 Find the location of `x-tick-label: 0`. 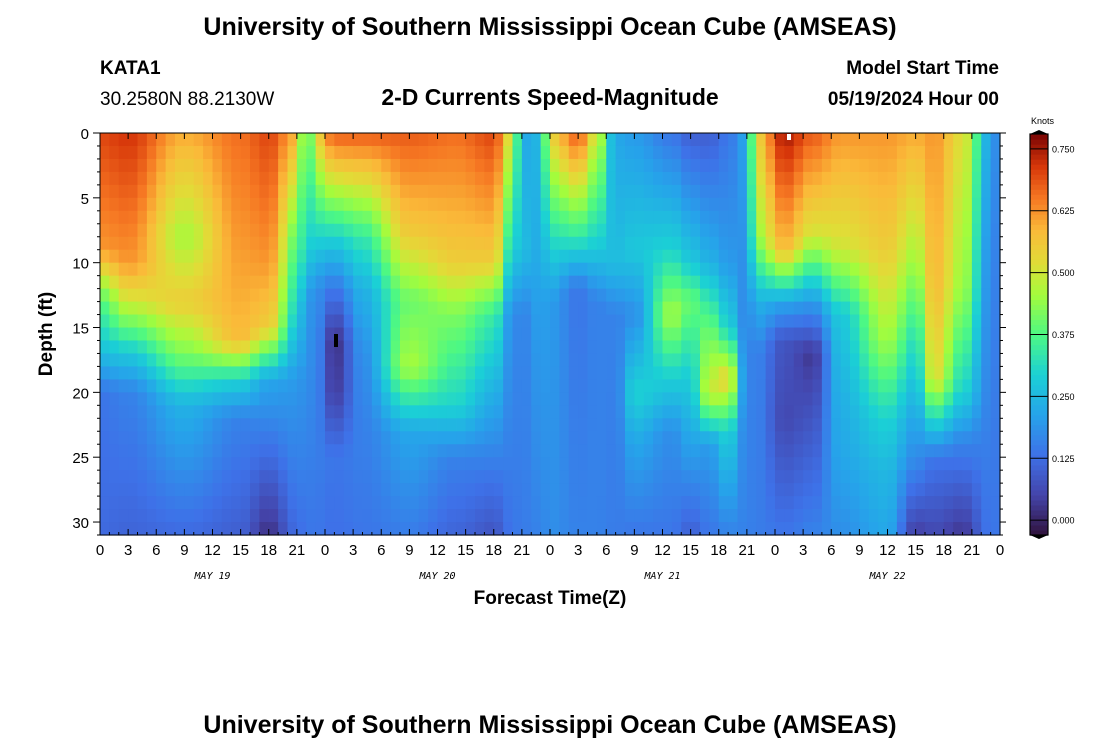

x-tick-label: 0 is located at coordinates (100, 550).